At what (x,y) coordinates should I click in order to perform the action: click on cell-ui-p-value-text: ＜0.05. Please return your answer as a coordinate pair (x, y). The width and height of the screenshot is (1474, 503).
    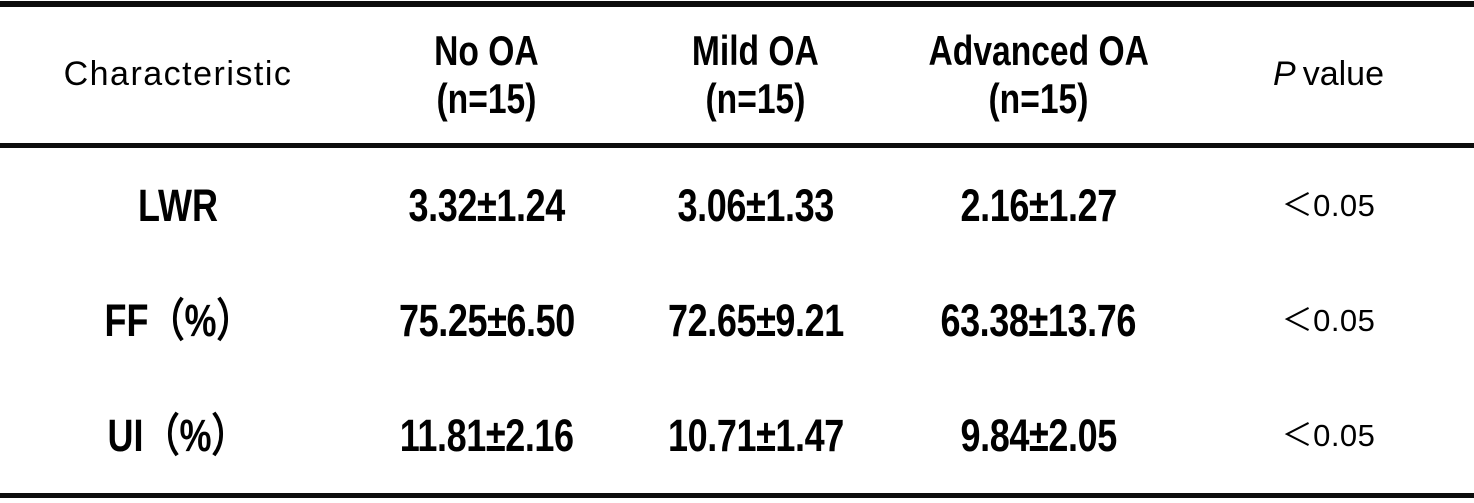
    Looking at the image, I should click on (1328, 435).